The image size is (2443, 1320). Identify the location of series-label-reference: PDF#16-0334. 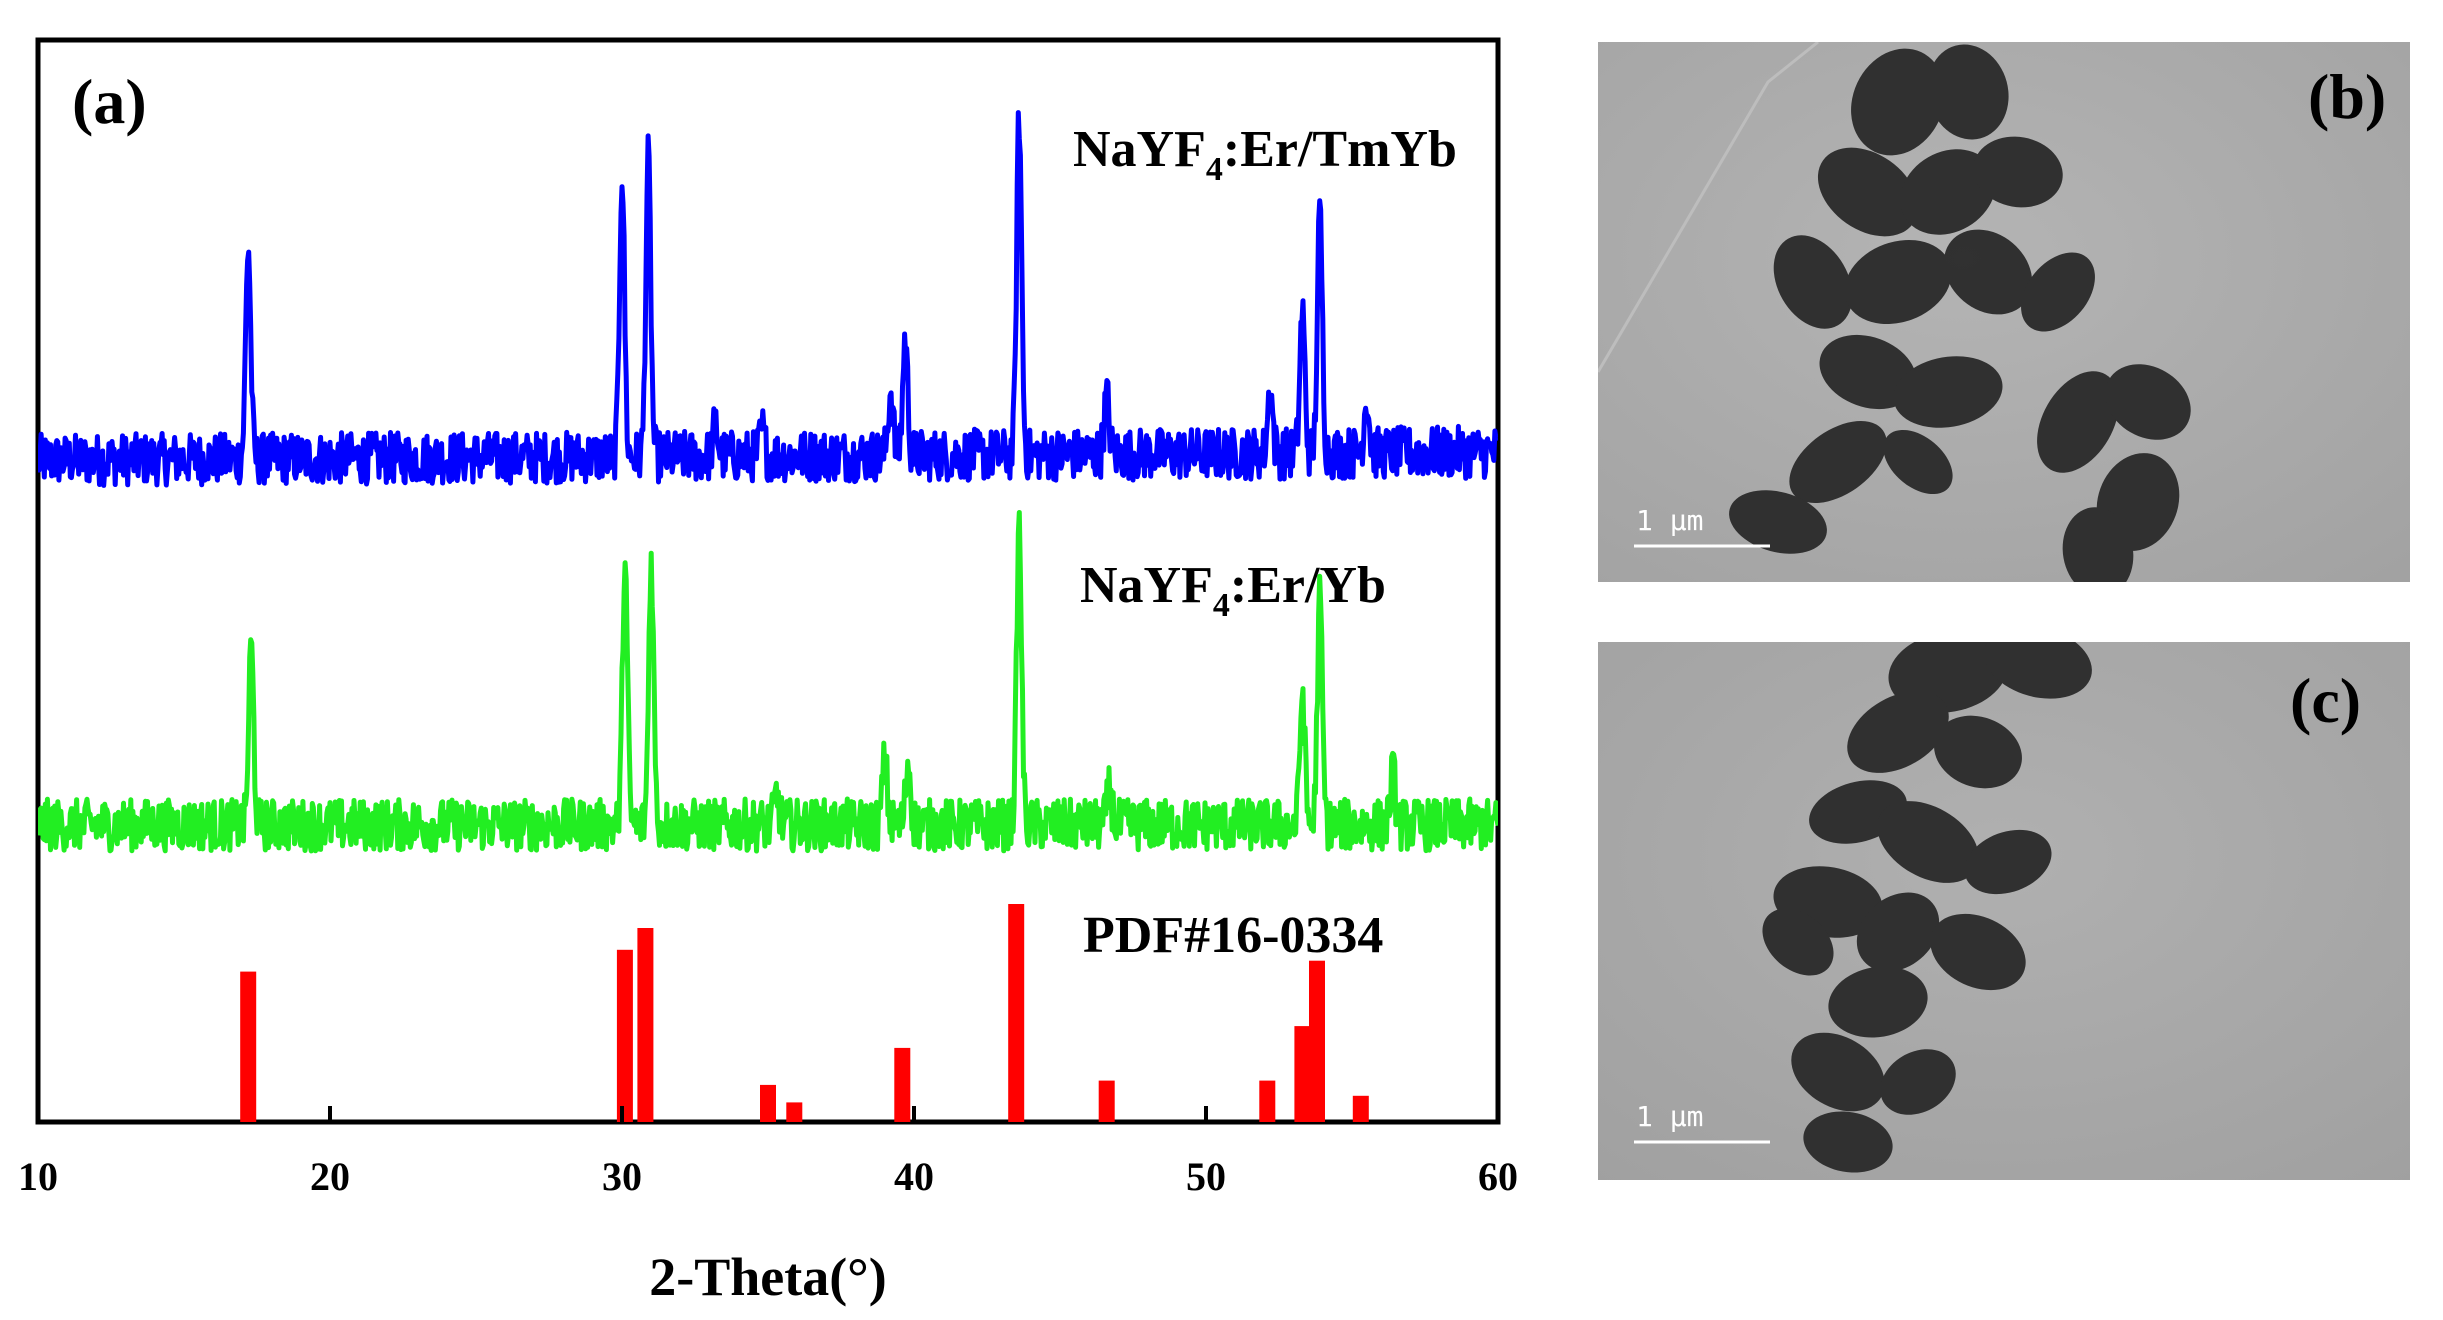
(1233, 935).